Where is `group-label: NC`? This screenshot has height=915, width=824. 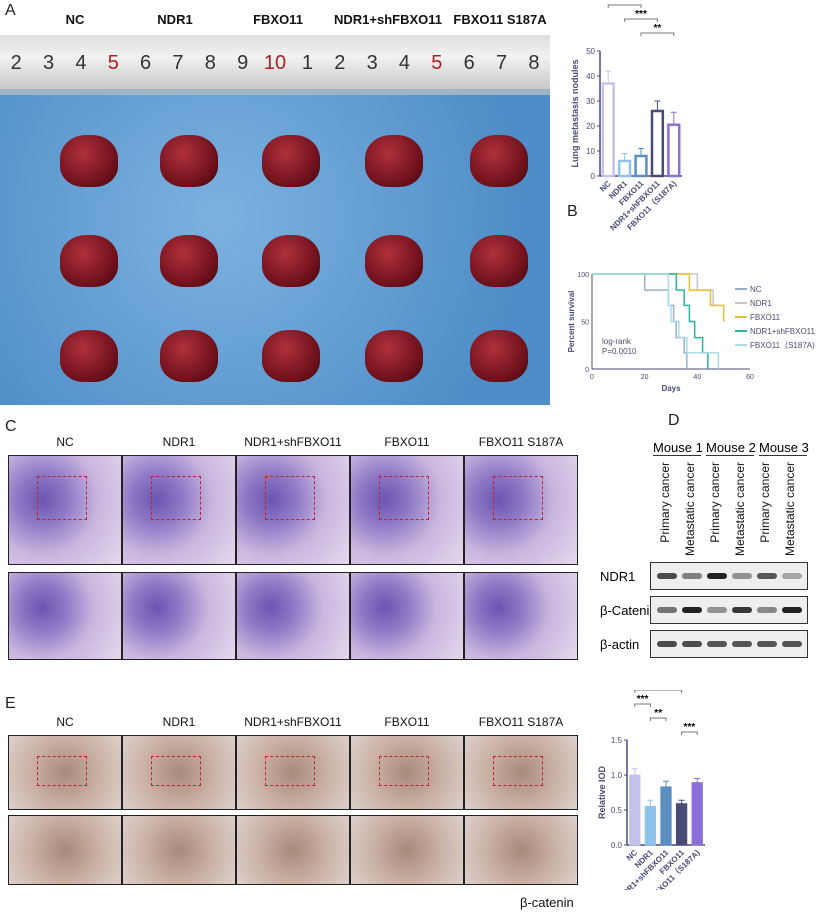
group-label: NC is located at coordinates (65, 722).